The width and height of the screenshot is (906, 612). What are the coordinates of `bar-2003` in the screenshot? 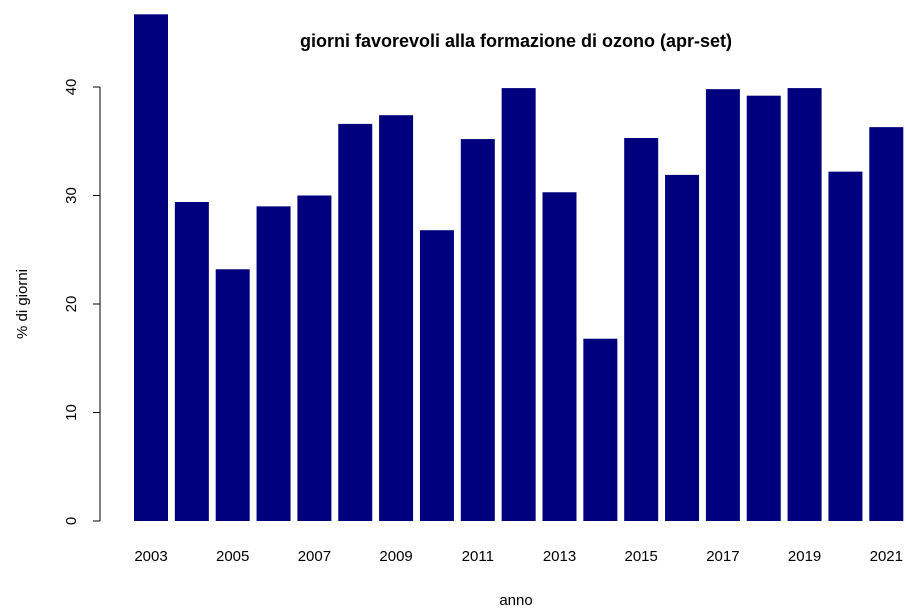 It's located at (151, 268).